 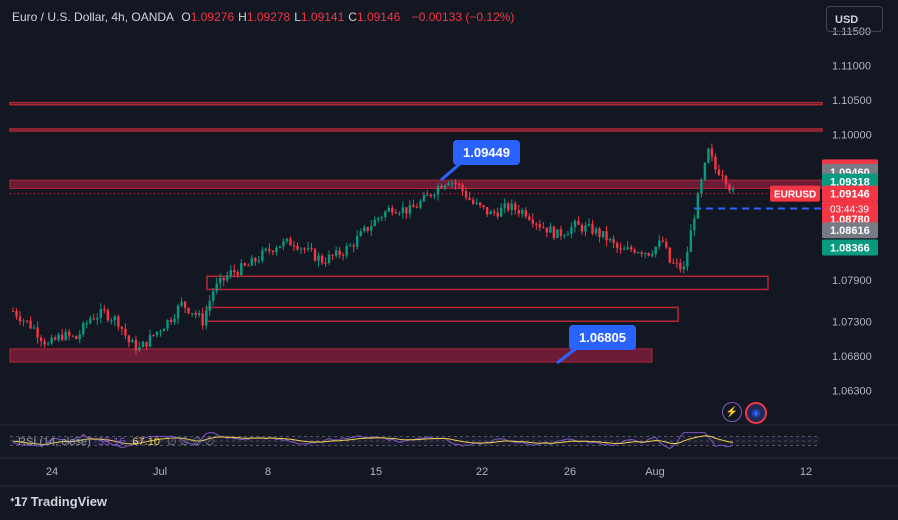 I want to click on tradingview-logo: ᐩ𝟭7 TradingView, so click(x=58, y=501).